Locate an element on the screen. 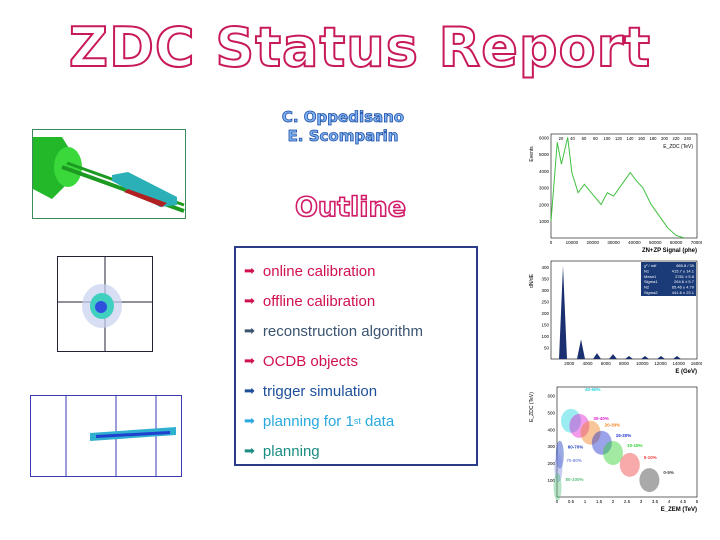 Image resolution: width=720 pixels, height=540 pixels. fit-stat-name: N2 is located at coordinates (647, 287).